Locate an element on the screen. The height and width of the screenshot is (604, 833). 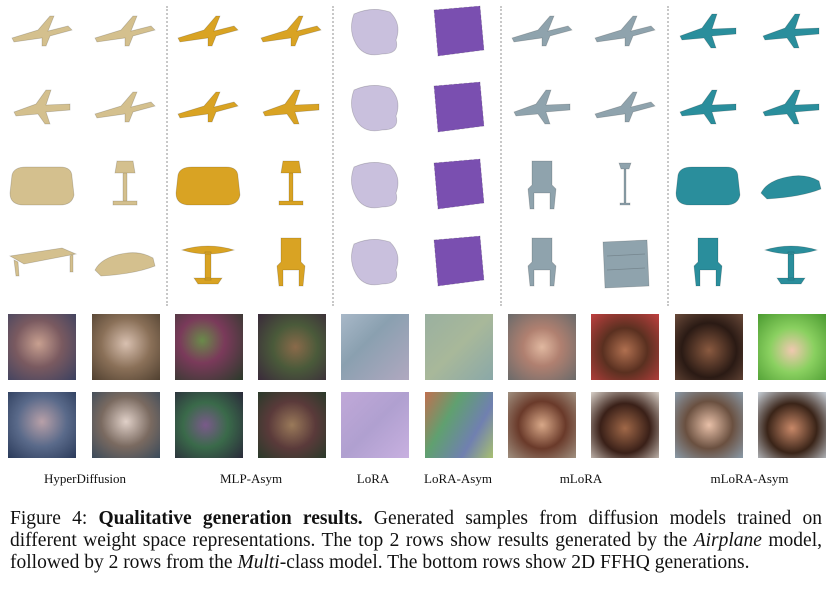
column-label-hyperdiffusion: HyperDiffusion is located at coordinates (85, 478).